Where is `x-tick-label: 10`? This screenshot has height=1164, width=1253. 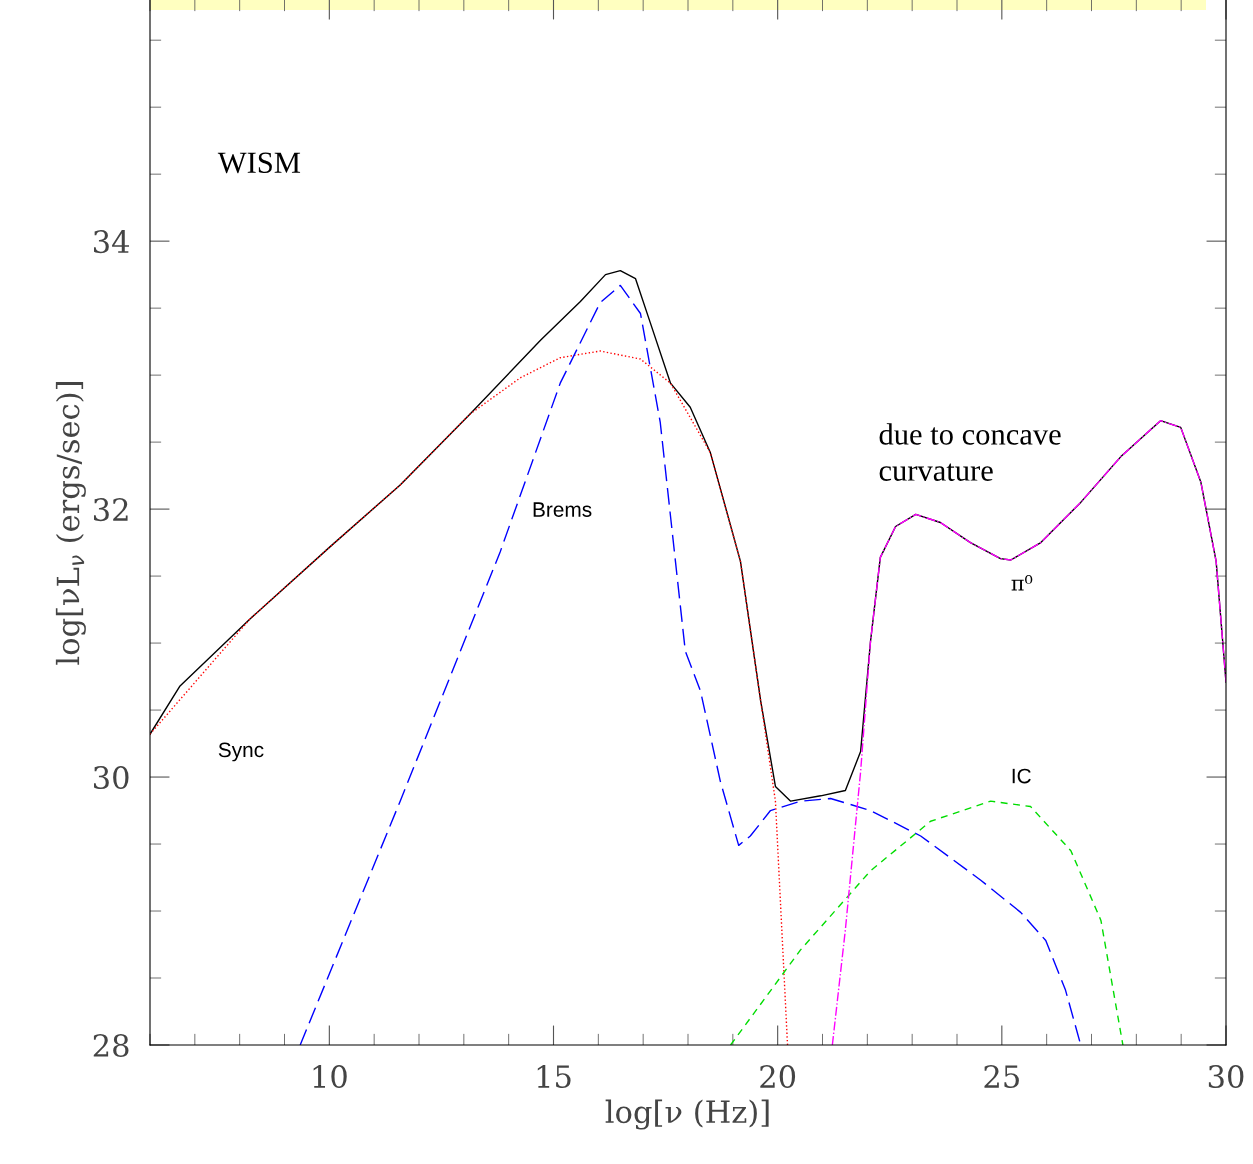
x-tick-label: 10 is located at coordinates (330, 1076).